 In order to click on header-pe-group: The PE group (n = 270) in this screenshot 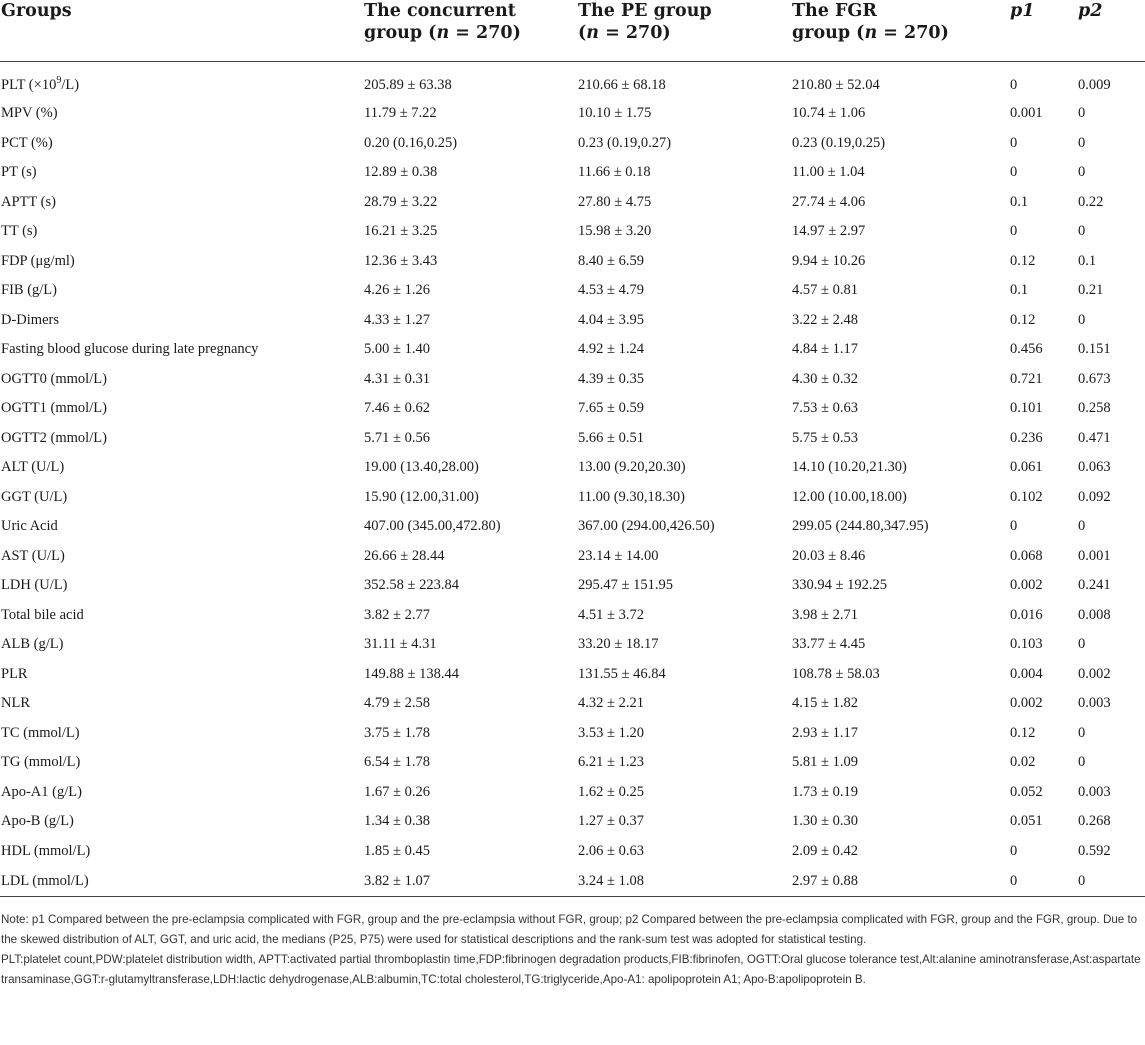, I will do `click(683, 31)`.